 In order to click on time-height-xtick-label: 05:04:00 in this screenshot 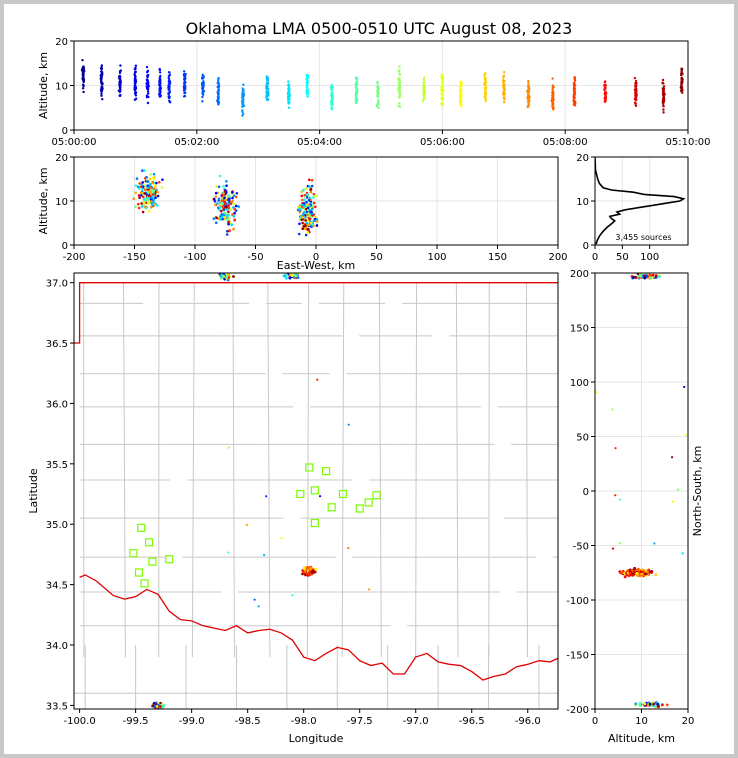, I will do `click(319, 142)`.